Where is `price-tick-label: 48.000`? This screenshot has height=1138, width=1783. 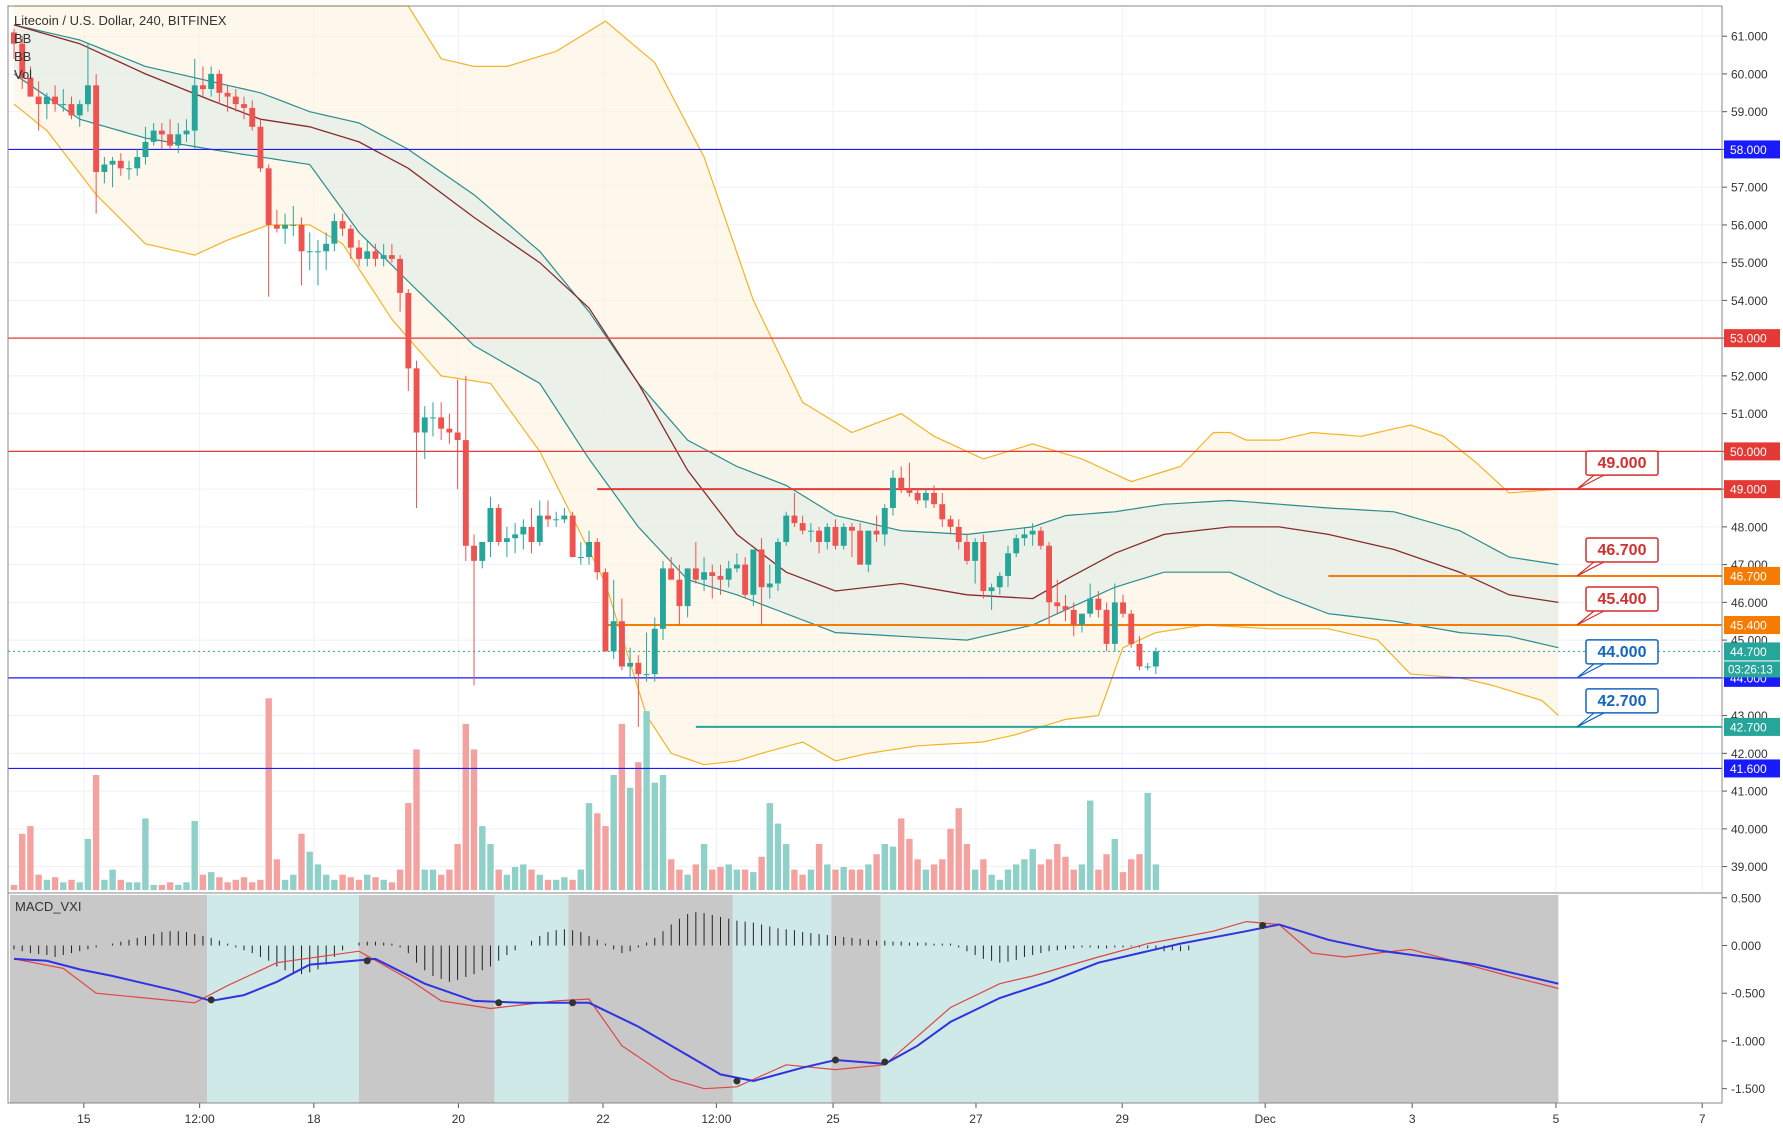 price-tick-label: 48.000 is located at coordinates (1749, 527).